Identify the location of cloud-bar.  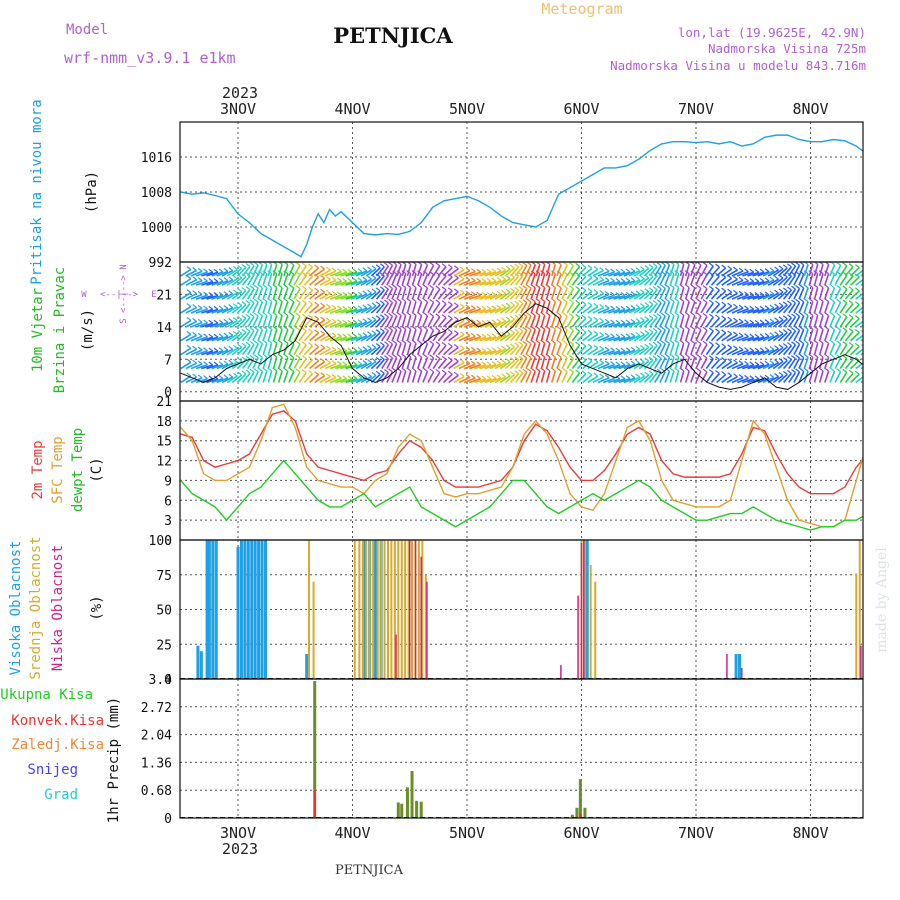
(408, 609).